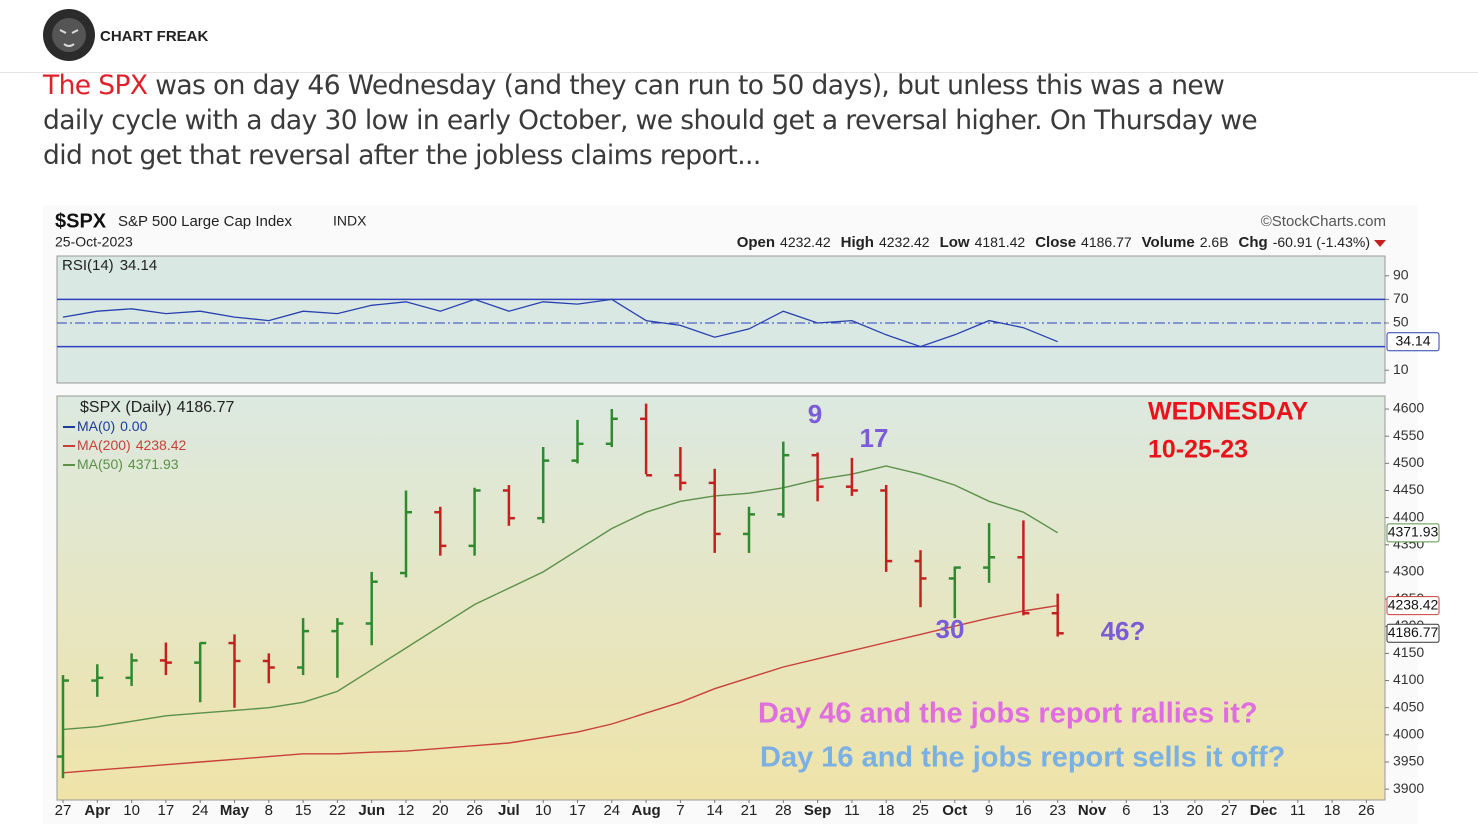  Describe the element at coordinates (560, 689) in the screenshot. I see `moving-average` at that location.